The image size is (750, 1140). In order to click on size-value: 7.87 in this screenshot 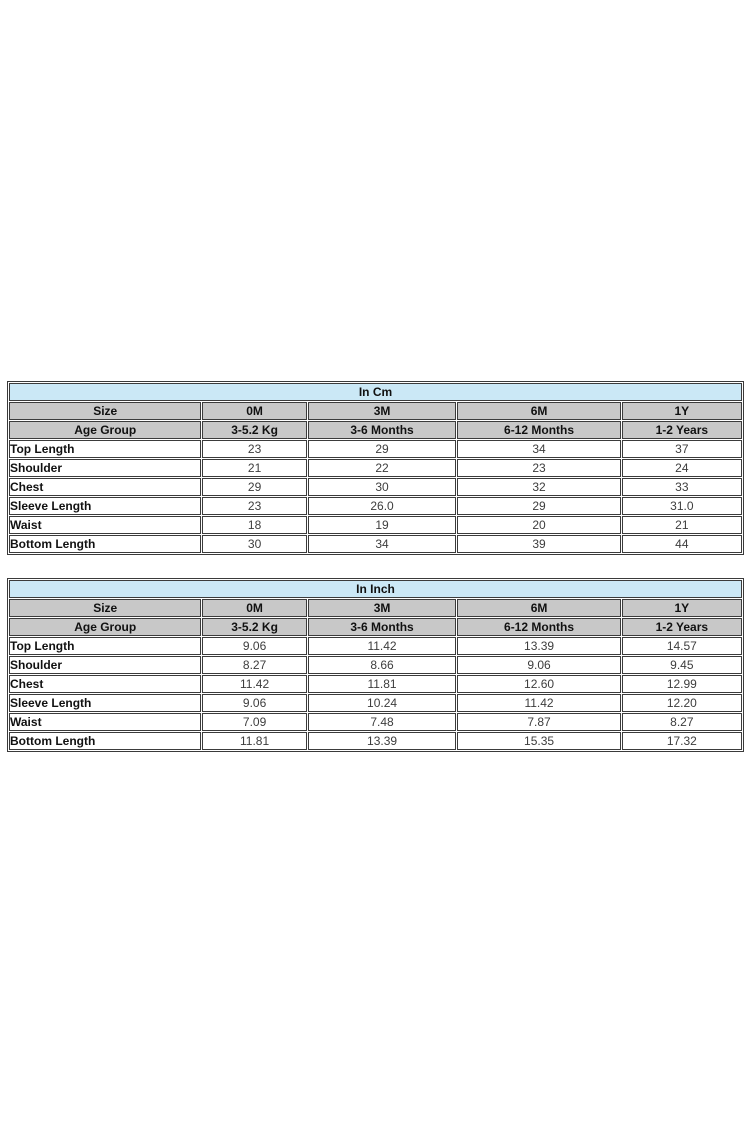, I will do `click(539, 722)`.